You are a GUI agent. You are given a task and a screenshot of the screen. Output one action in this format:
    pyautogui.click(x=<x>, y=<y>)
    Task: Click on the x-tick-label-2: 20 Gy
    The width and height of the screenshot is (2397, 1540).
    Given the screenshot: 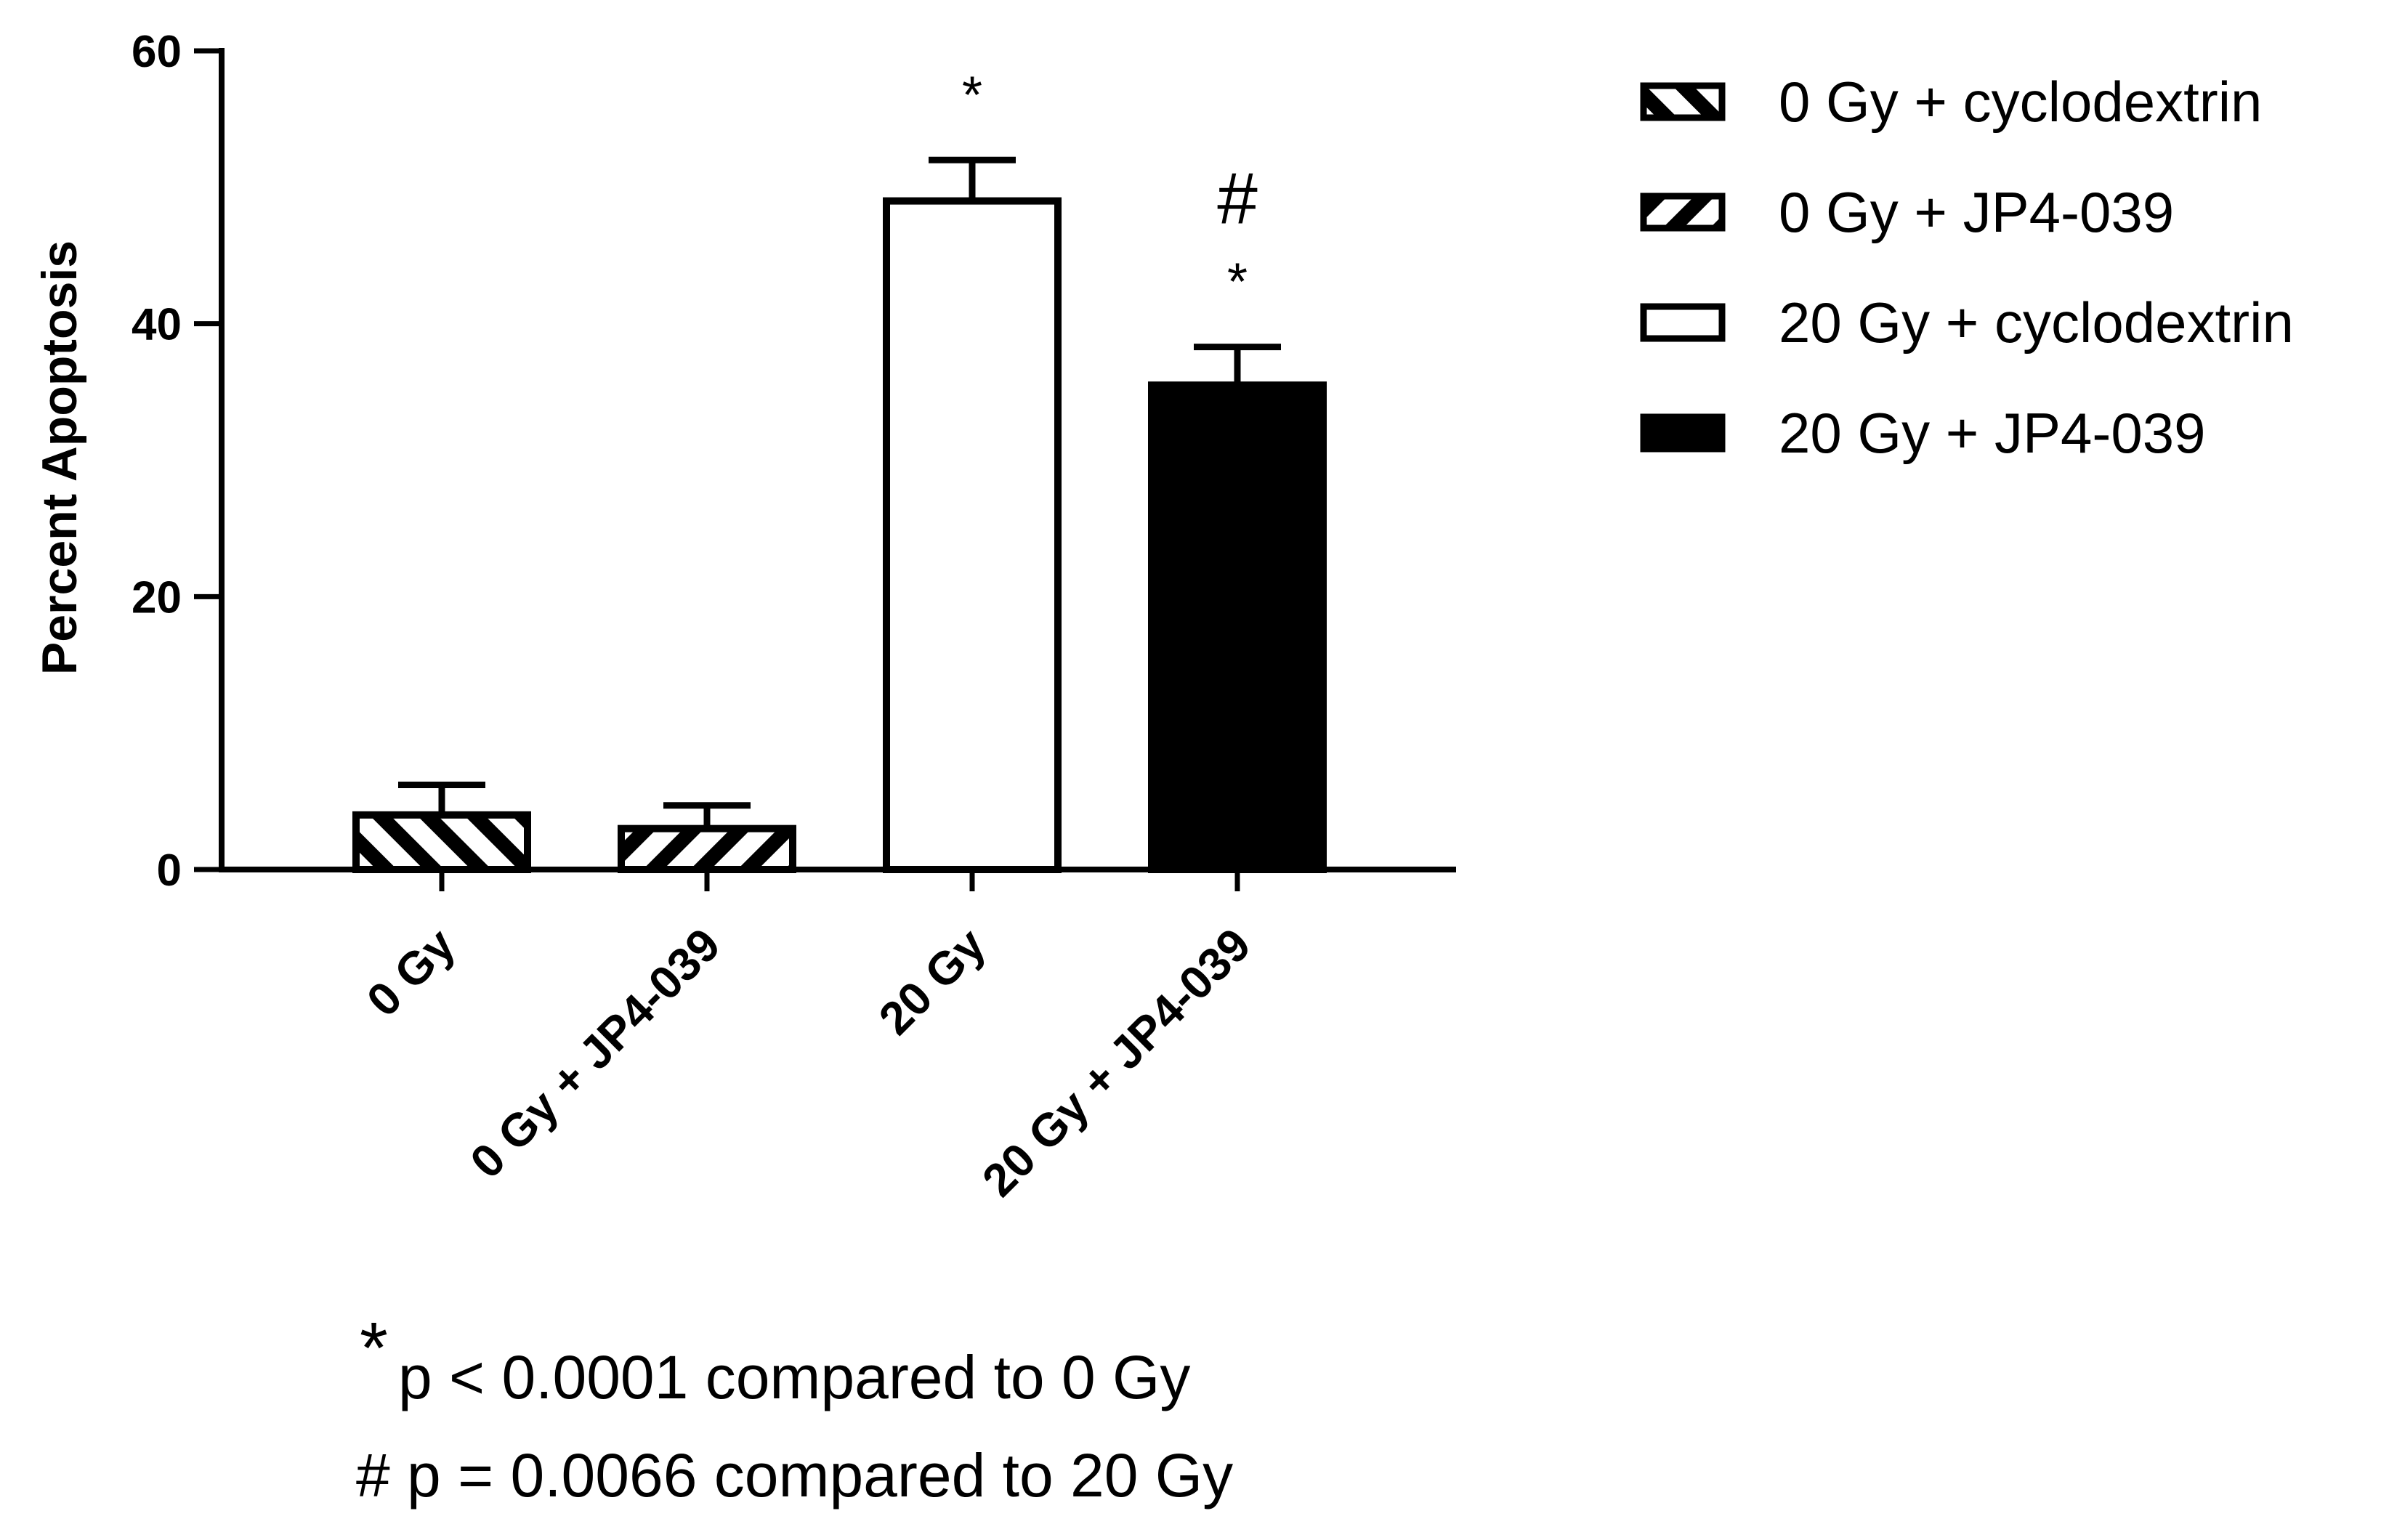 What is the action you would take?
    pyautogui.click(x=932, y=981)
    